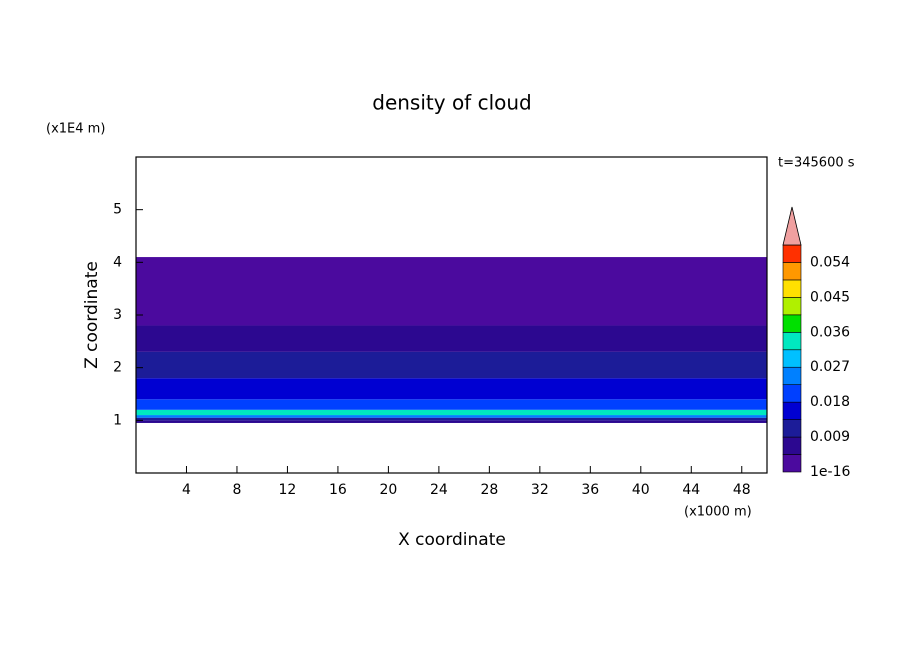  I want to click on x-tick-label: 20, so click(388, 490).